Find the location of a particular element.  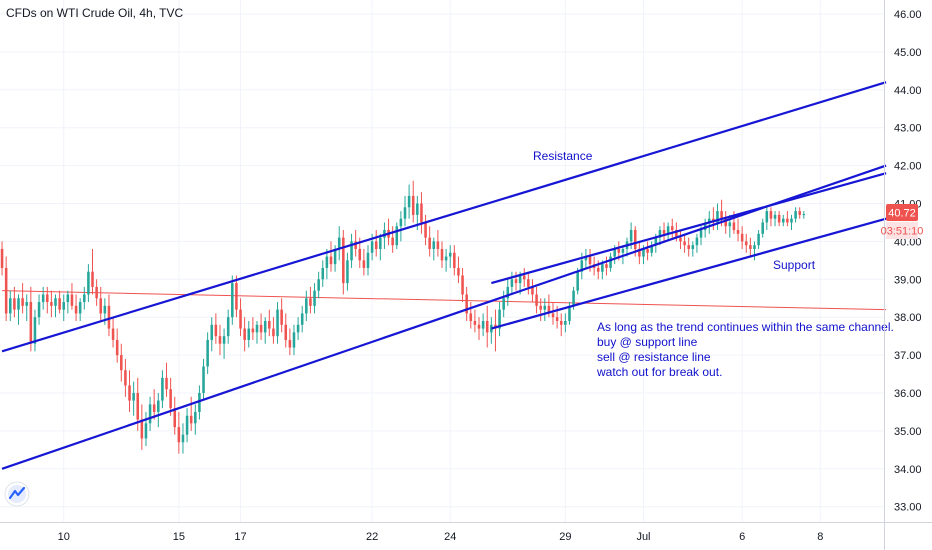

last-price-badge-bg is located at coordinates (902, 212).